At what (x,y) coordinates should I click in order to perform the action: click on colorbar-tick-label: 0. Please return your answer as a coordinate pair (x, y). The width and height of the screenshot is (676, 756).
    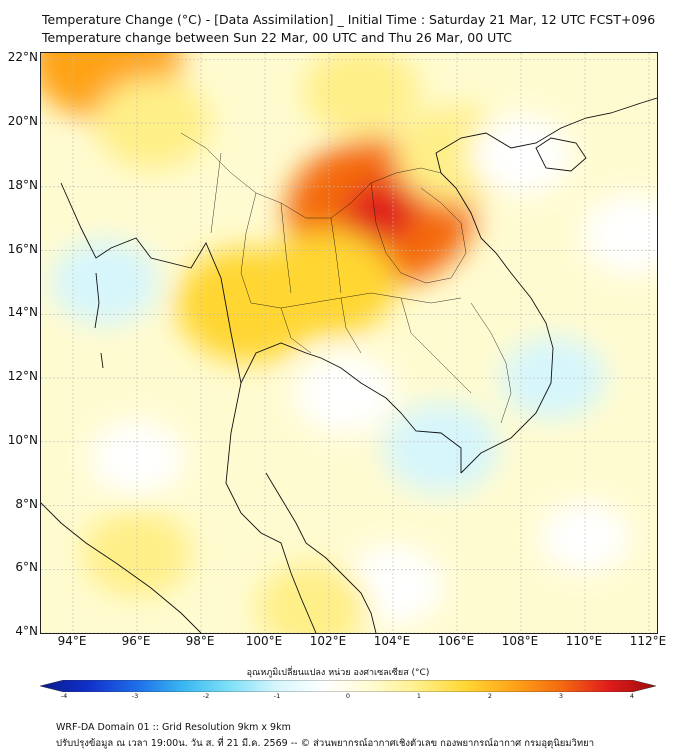
    Looking at the image, I should click on (348, 696).